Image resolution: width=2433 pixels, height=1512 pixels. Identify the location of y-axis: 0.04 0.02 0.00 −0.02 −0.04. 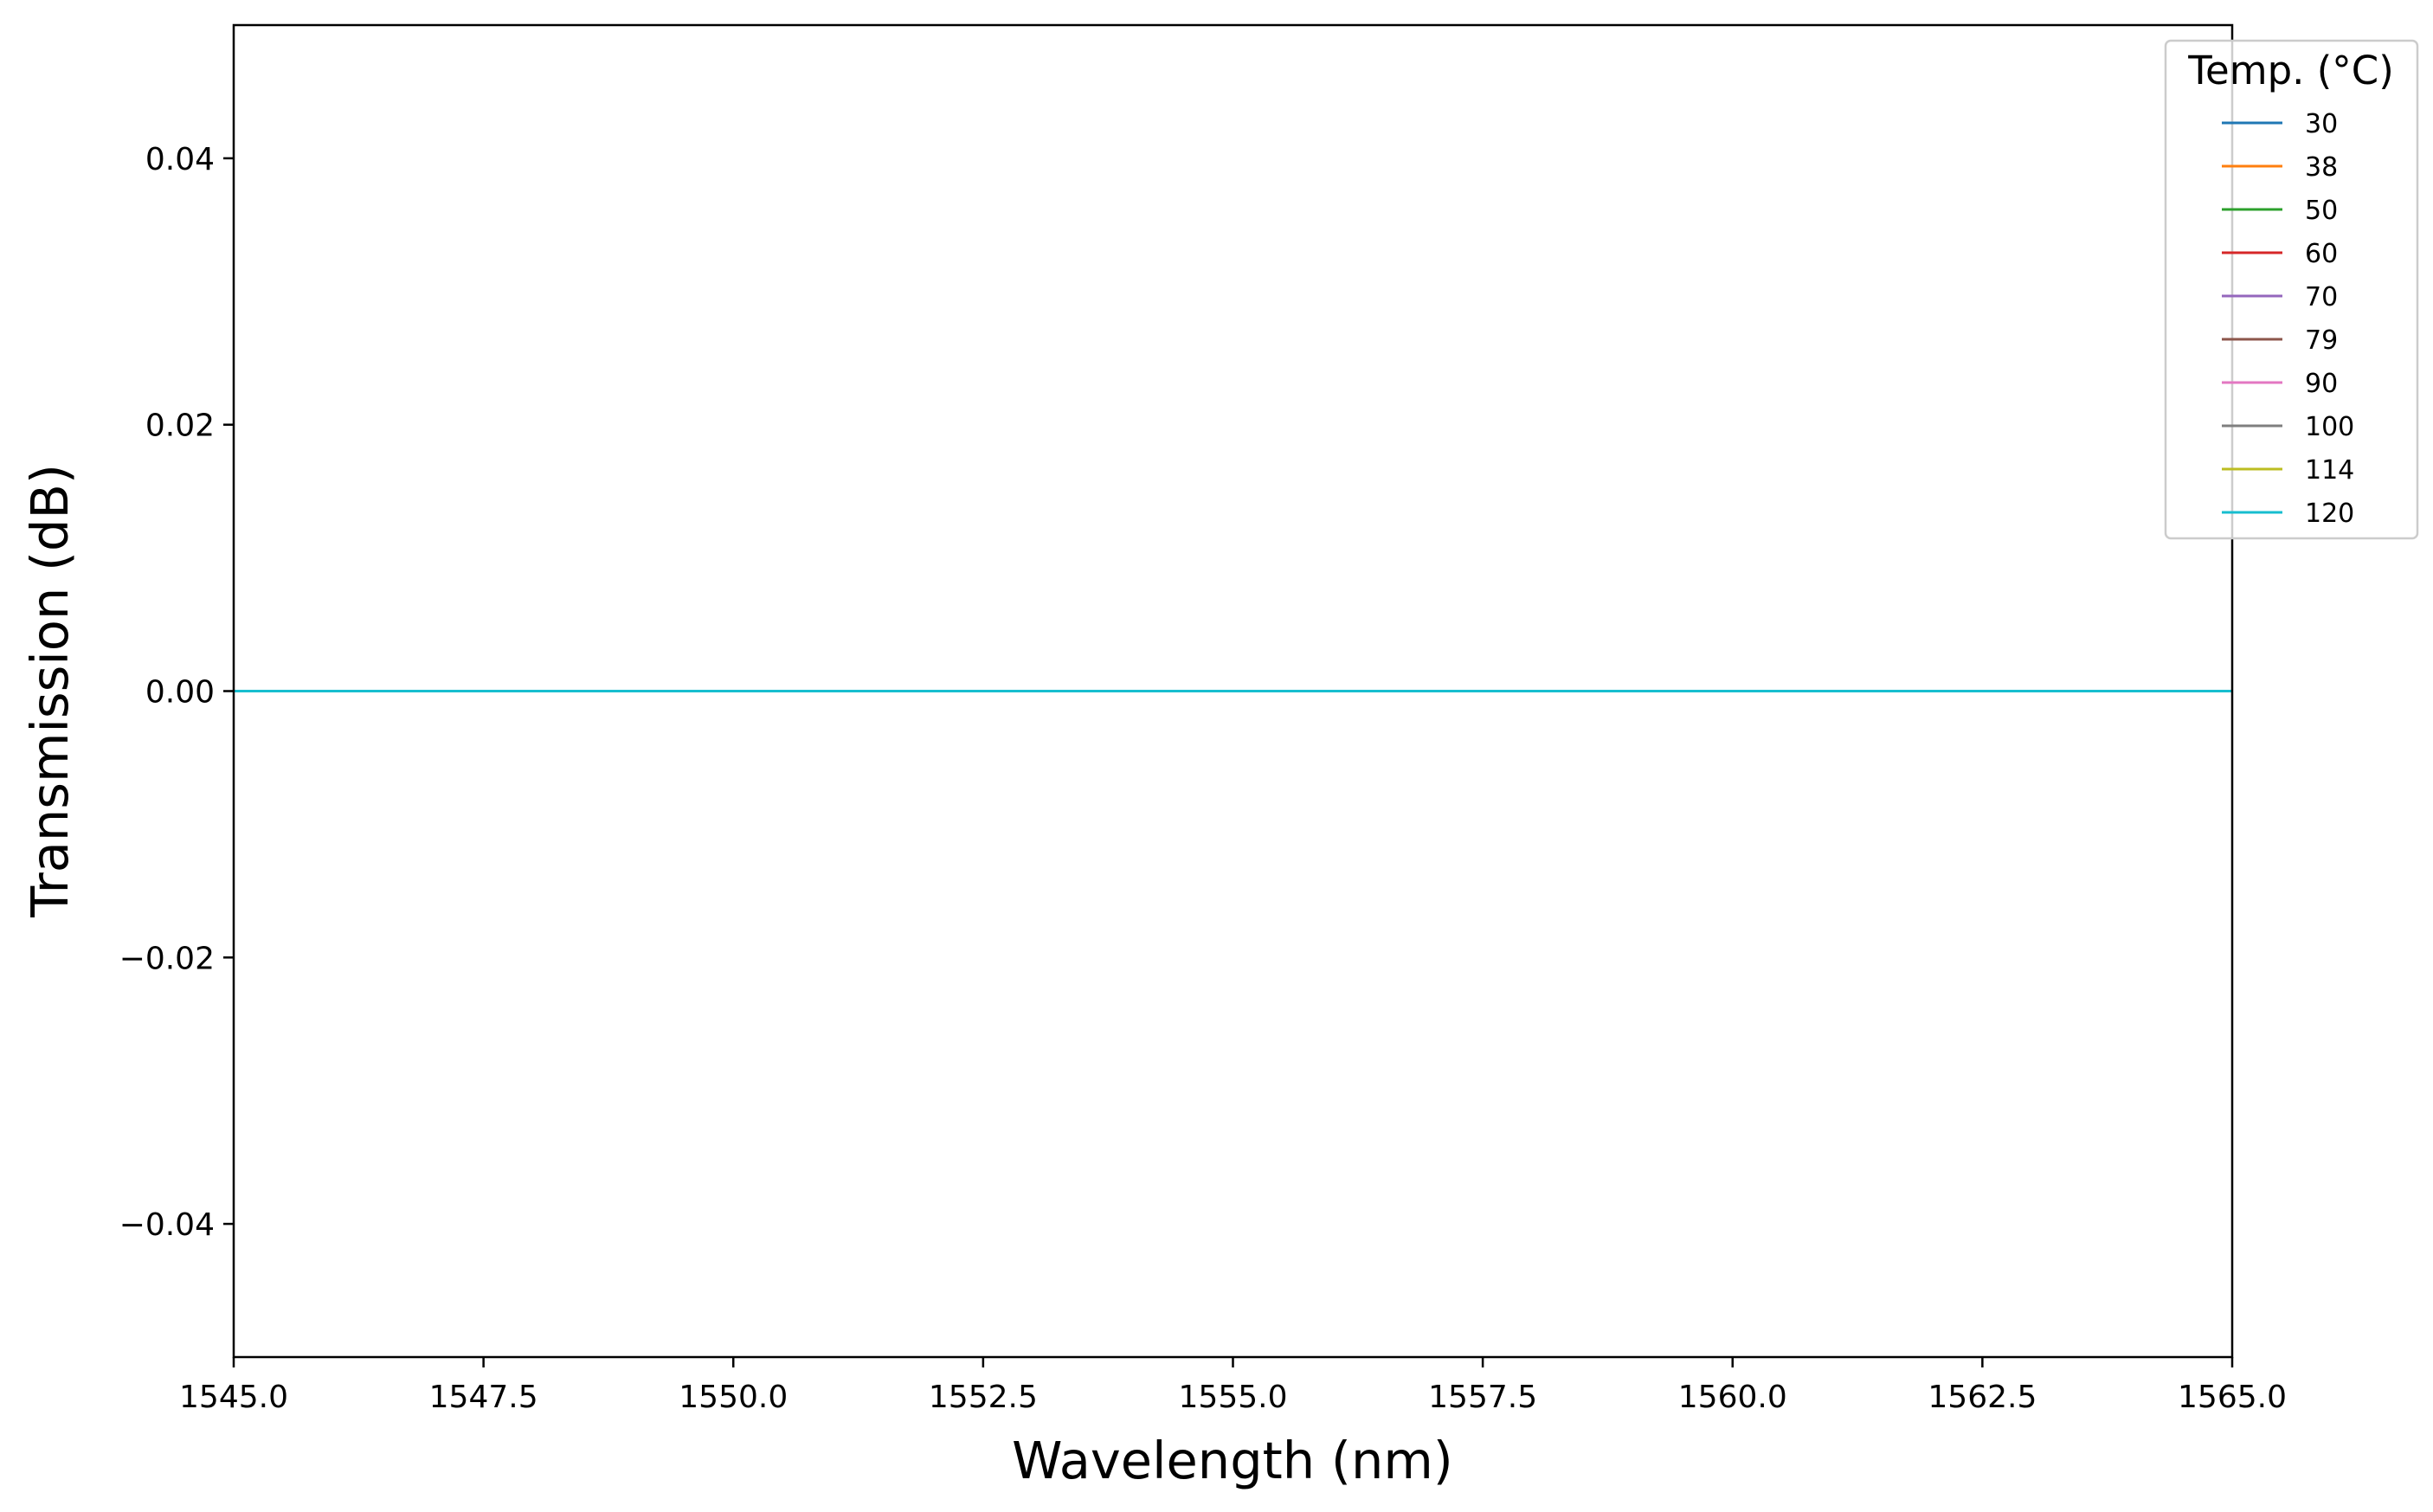
(176, 692).